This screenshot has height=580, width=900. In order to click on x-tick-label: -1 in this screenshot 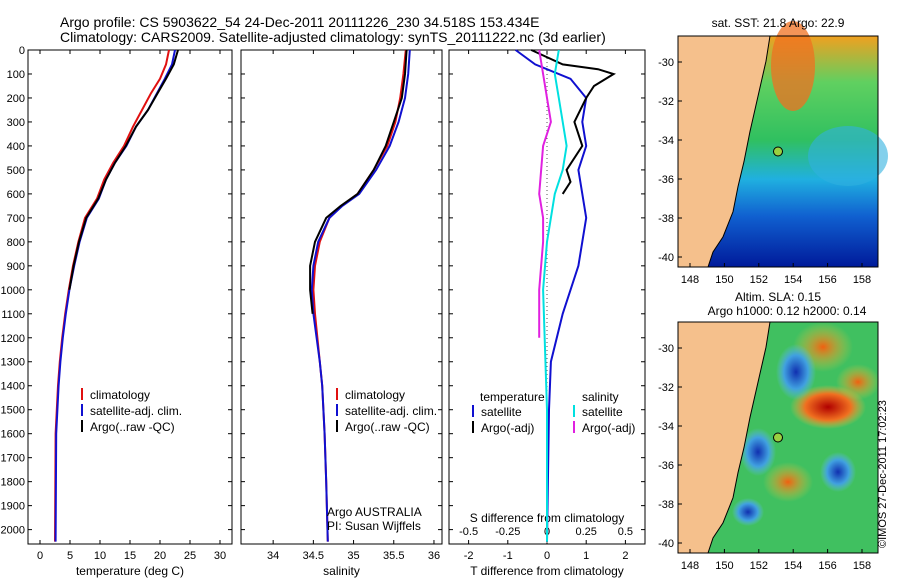, I will do `click(508, 556)`.